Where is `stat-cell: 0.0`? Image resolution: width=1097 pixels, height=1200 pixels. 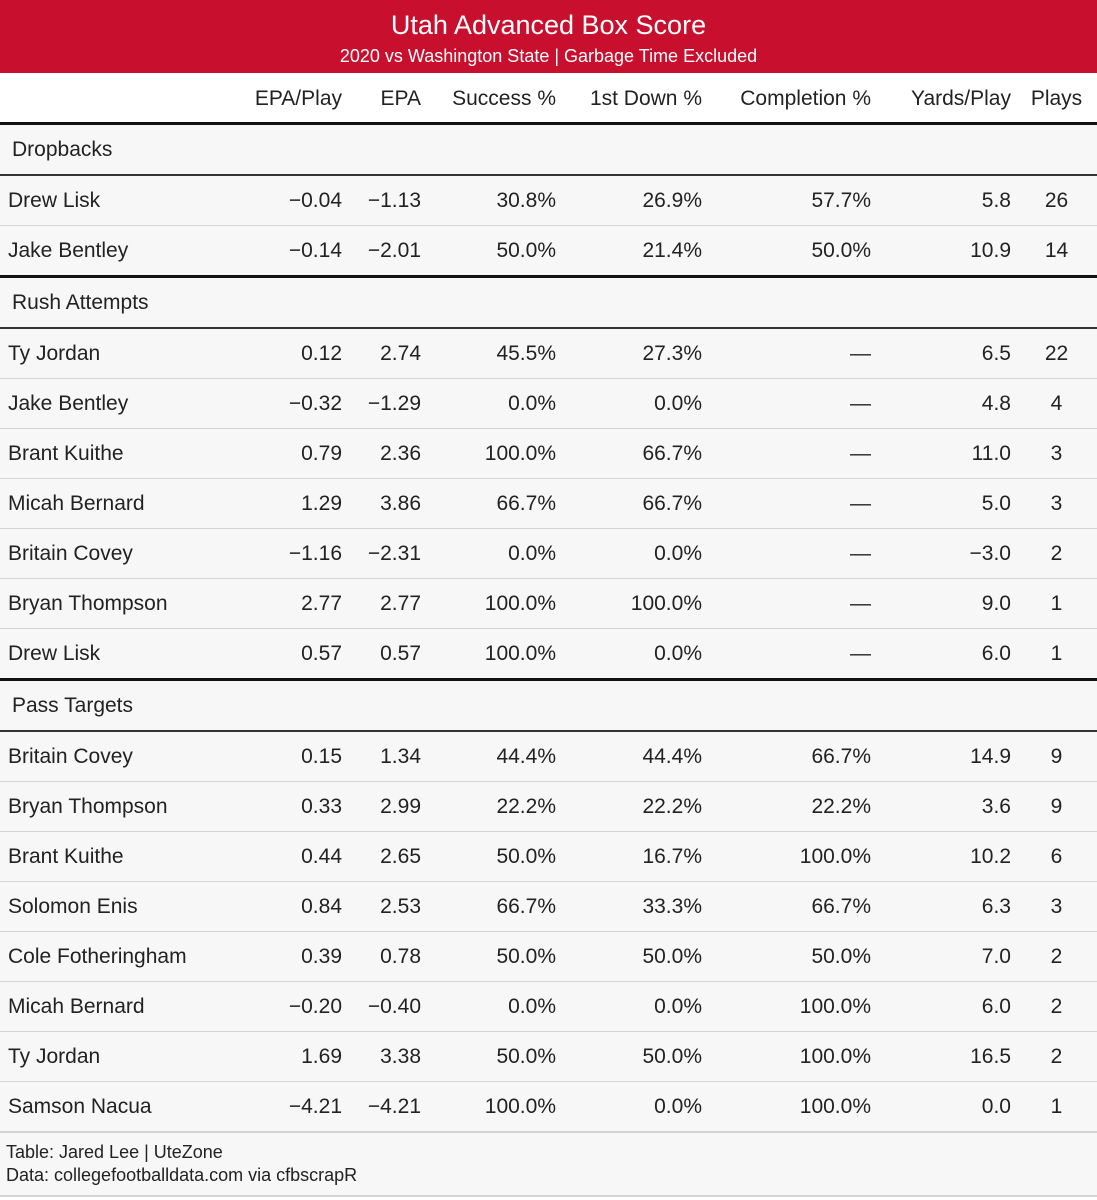 stat-cell: 0.0 is located at coordinates (946, 1106).